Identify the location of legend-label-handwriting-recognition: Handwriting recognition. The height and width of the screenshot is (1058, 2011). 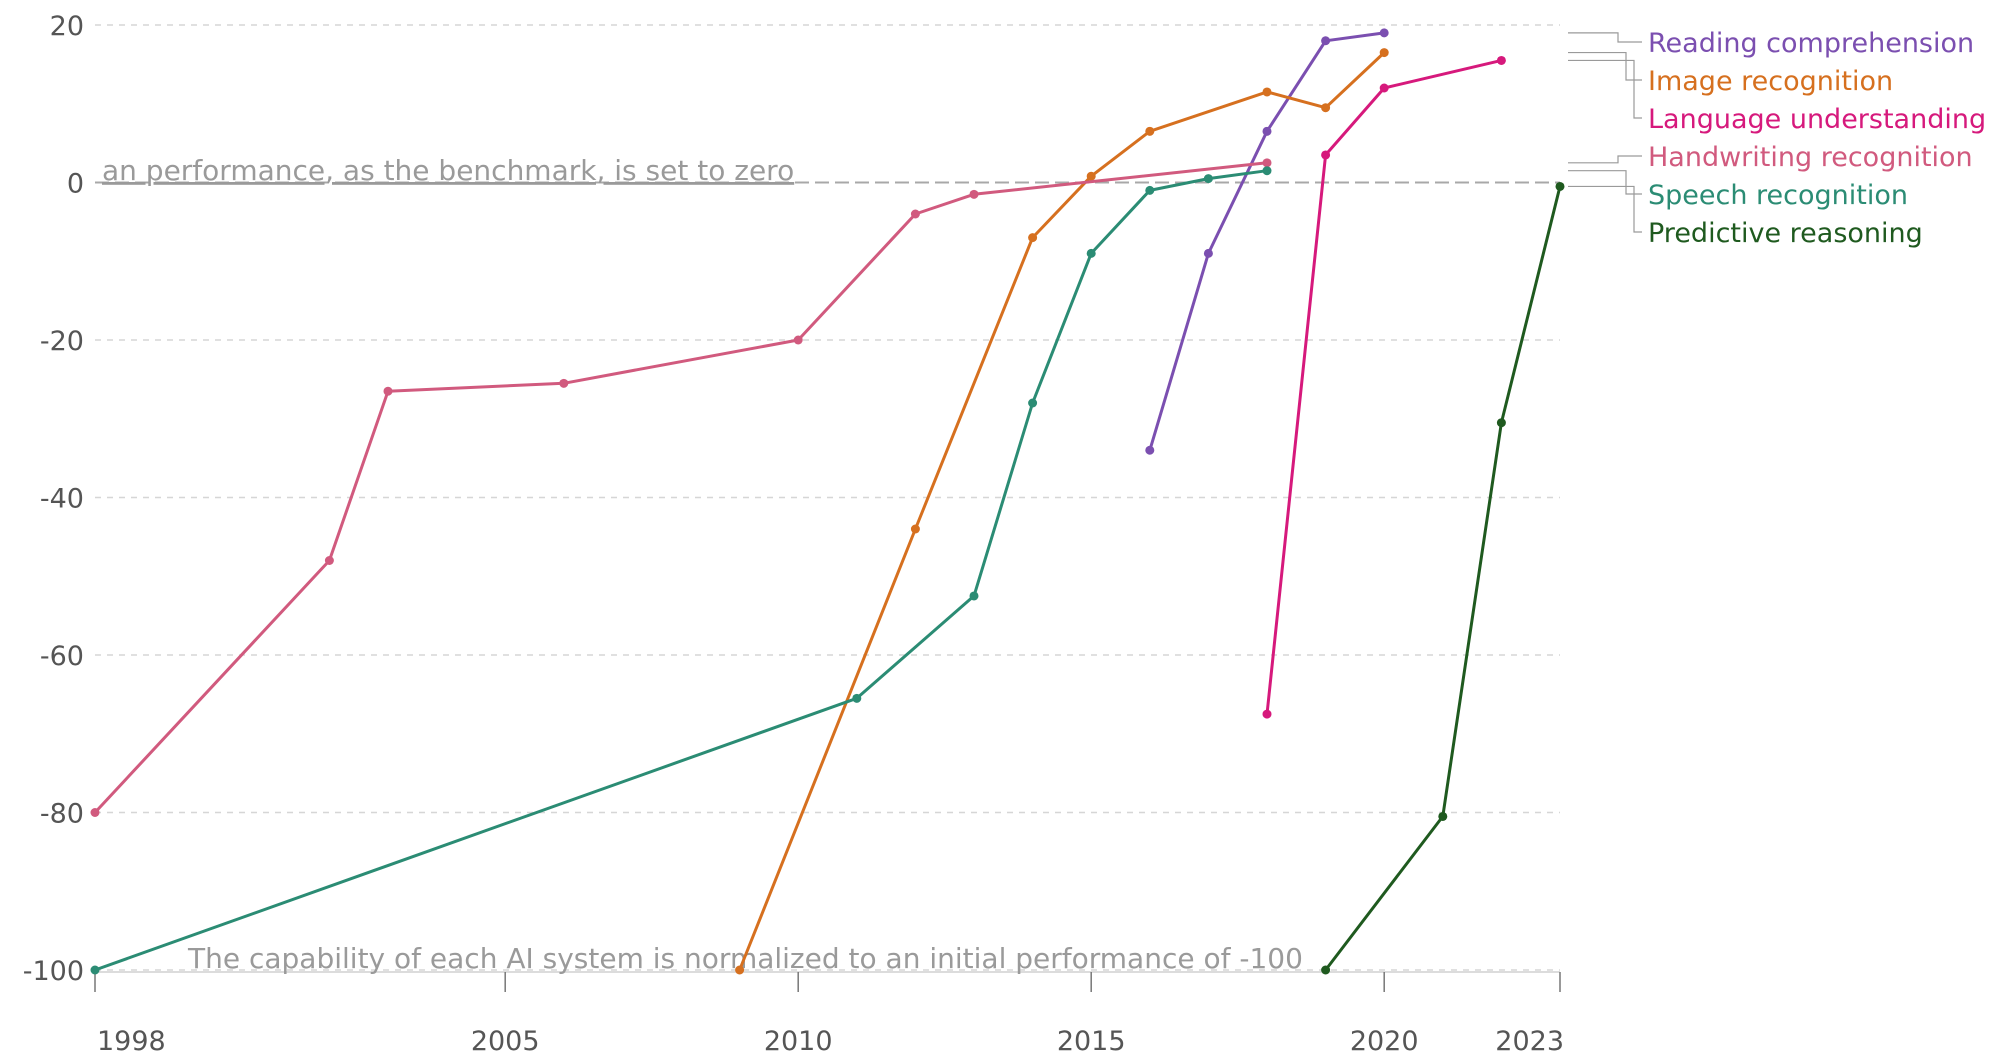
(1810, 157).